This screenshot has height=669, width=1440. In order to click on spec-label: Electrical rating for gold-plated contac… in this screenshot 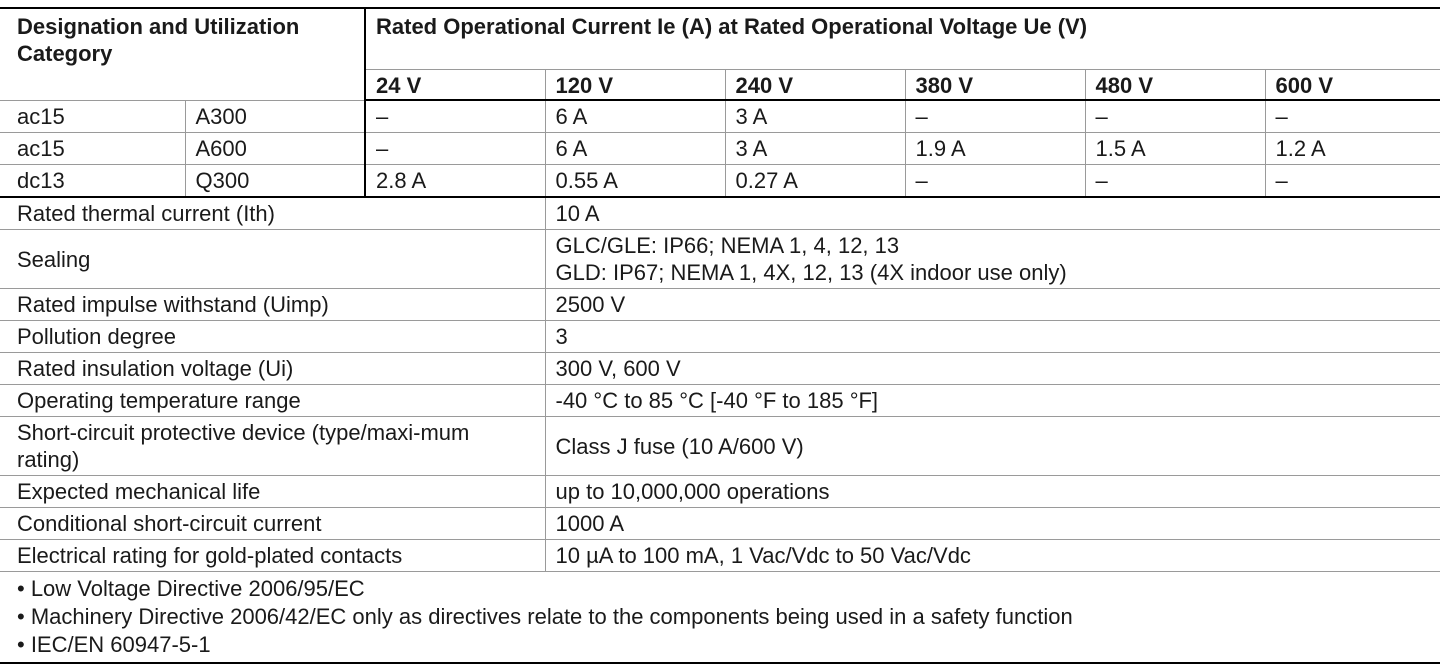, I will do `click(273, 555)`.